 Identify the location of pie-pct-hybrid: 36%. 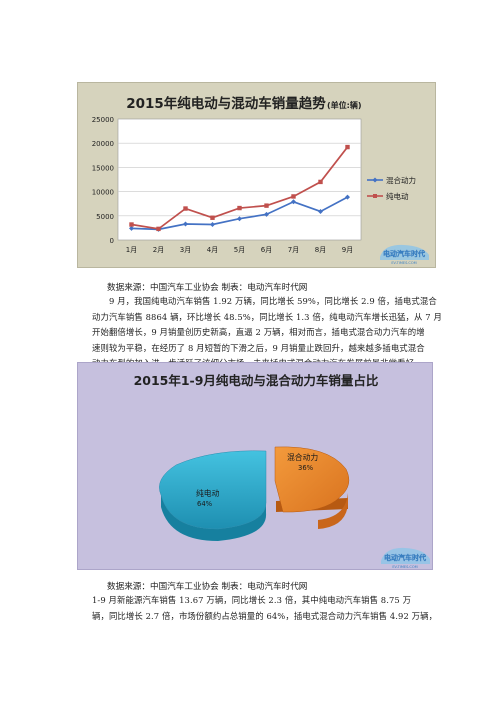
(306, 468).